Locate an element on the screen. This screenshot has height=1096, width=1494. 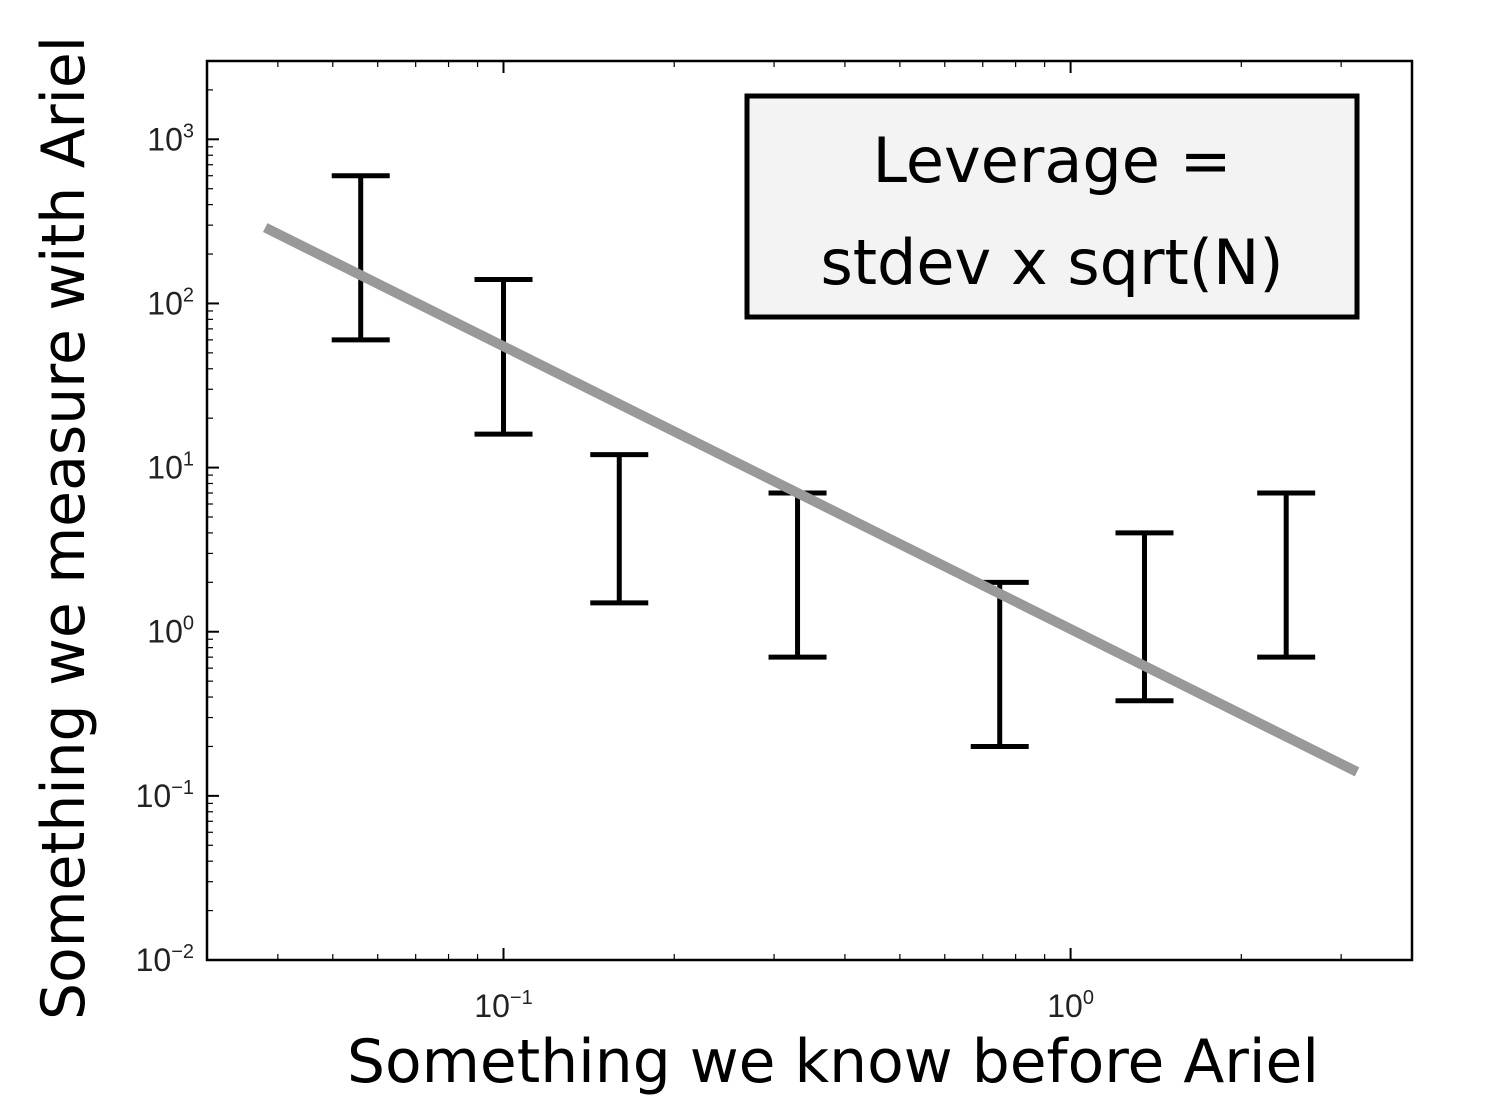
legend-line-2: stdev x sqrt(N) is located at coordinates (1051, 262).